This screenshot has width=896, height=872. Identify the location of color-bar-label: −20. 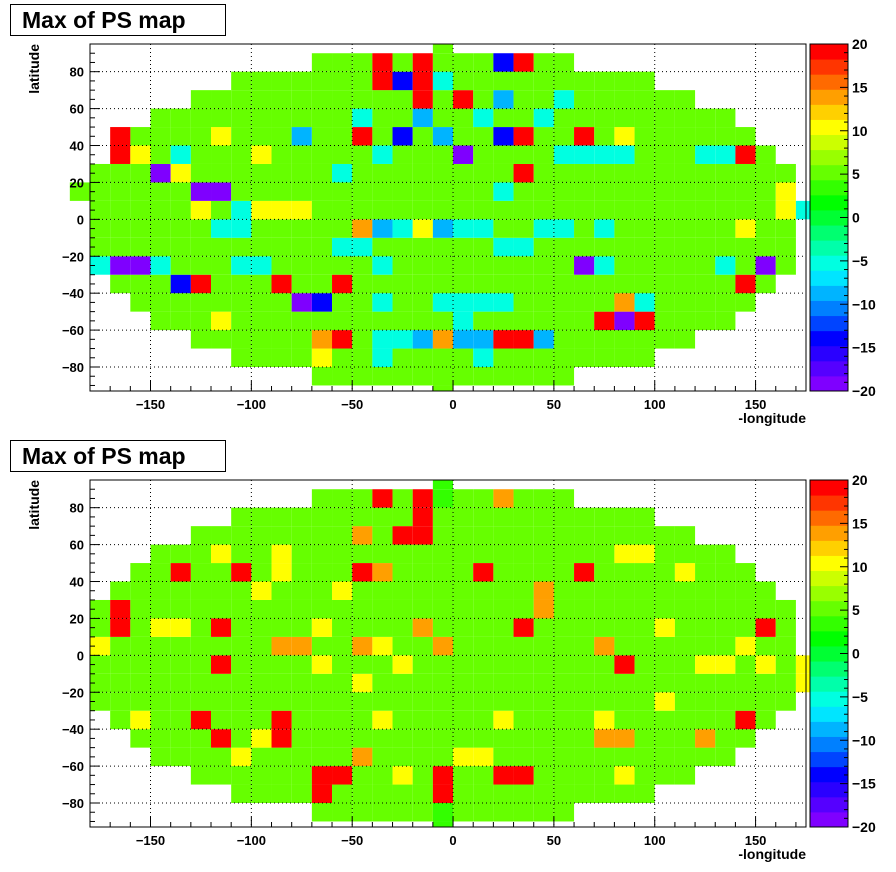
(864, 827).